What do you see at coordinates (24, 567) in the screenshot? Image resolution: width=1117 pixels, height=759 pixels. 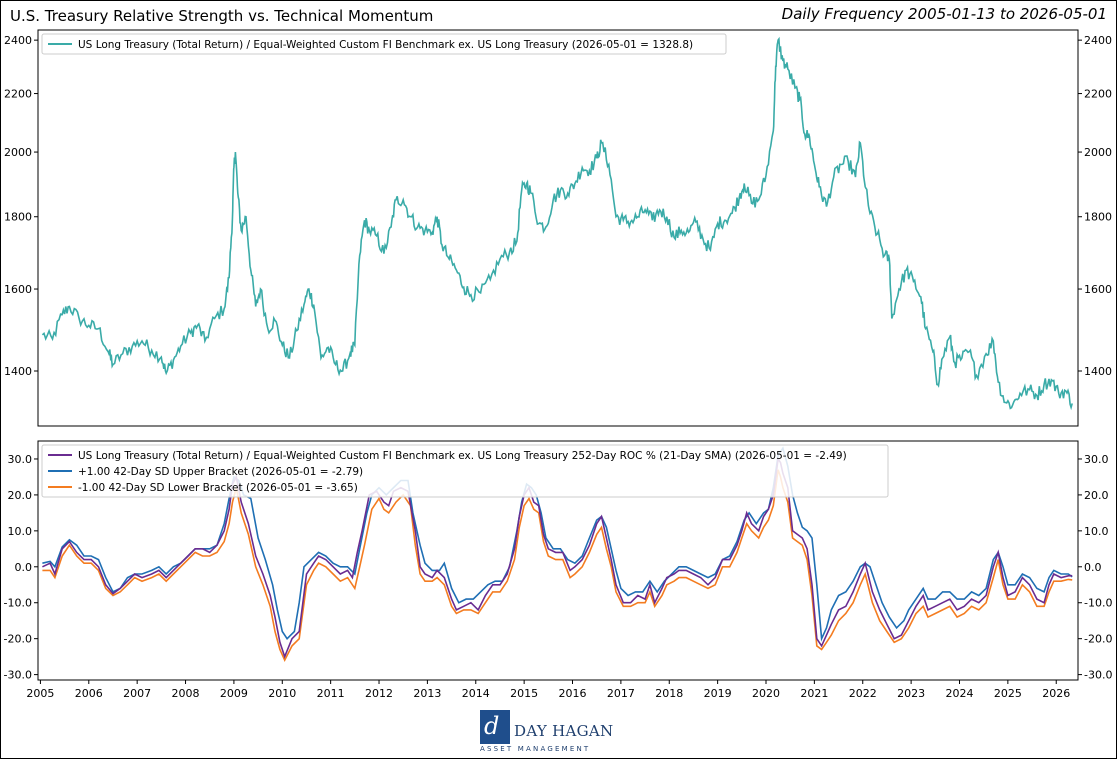 I see `momentum-tick-label-left: 0.0` at bounding box center [24, 567].